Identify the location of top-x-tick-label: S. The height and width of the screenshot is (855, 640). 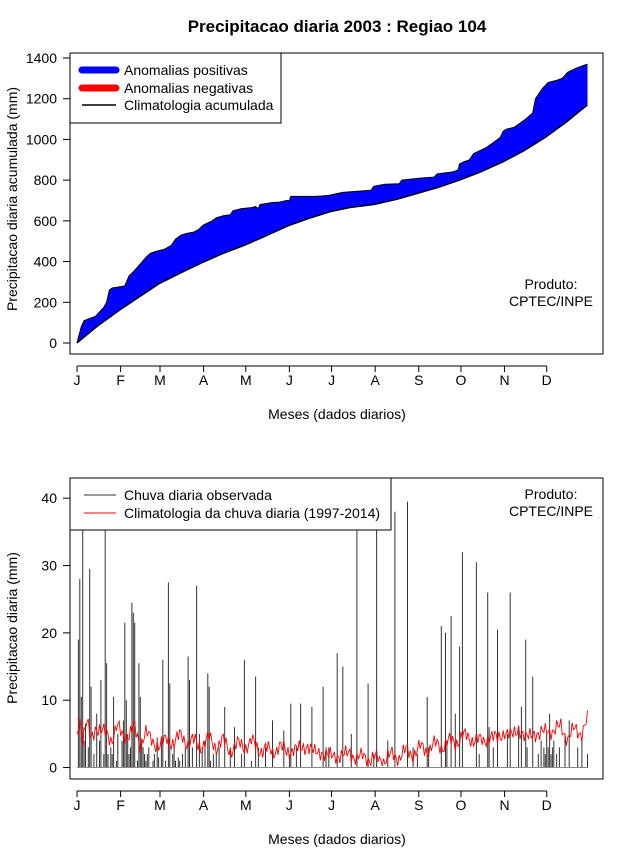
(418, 380).